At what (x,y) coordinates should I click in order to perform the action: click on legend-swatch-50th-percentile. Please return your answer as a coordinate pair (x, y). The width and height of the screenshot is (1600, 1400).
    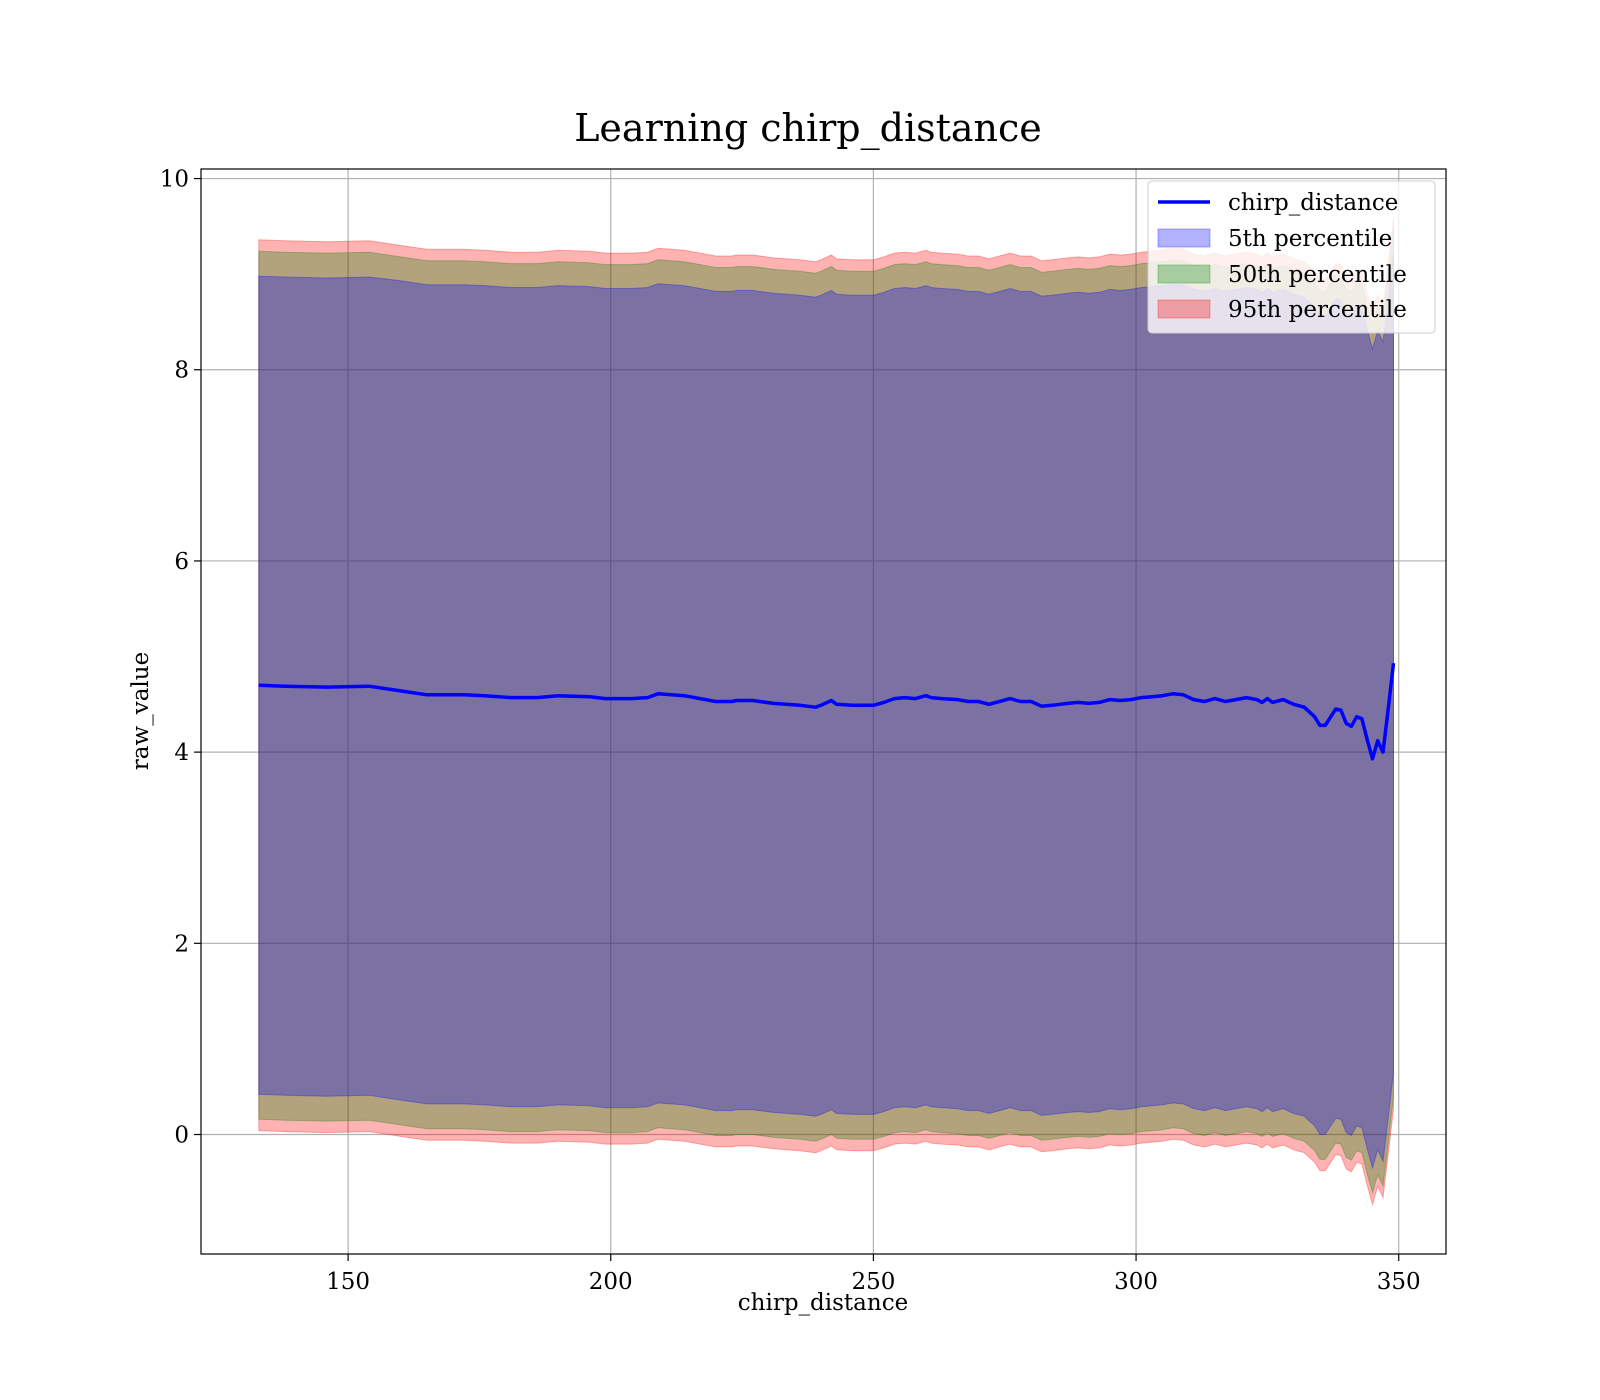
    Looking at the image, I should click on (1184, 274).